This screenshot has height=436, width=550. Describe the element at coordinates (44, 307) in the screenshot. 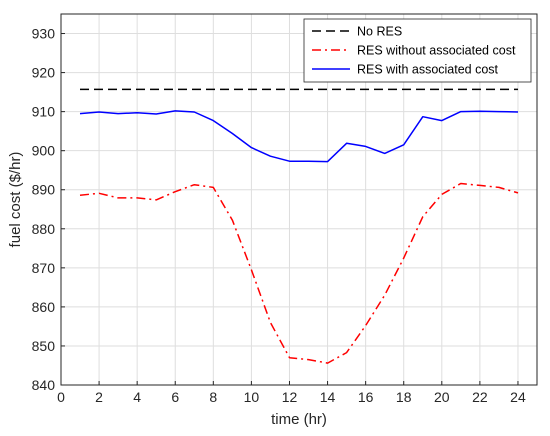

I see `y-tick-label: 860` at that location.